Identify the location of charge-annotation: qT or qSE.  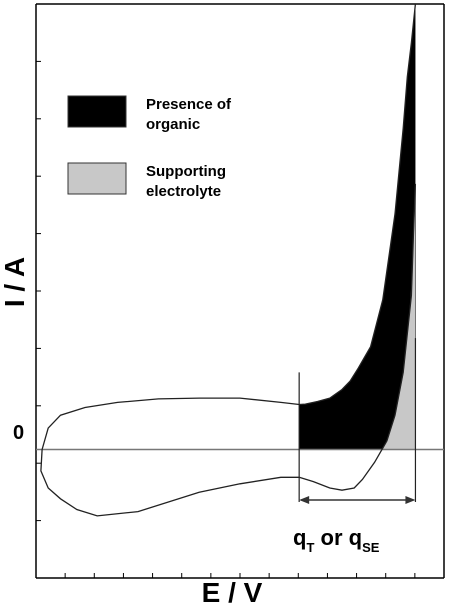
(354, 525).